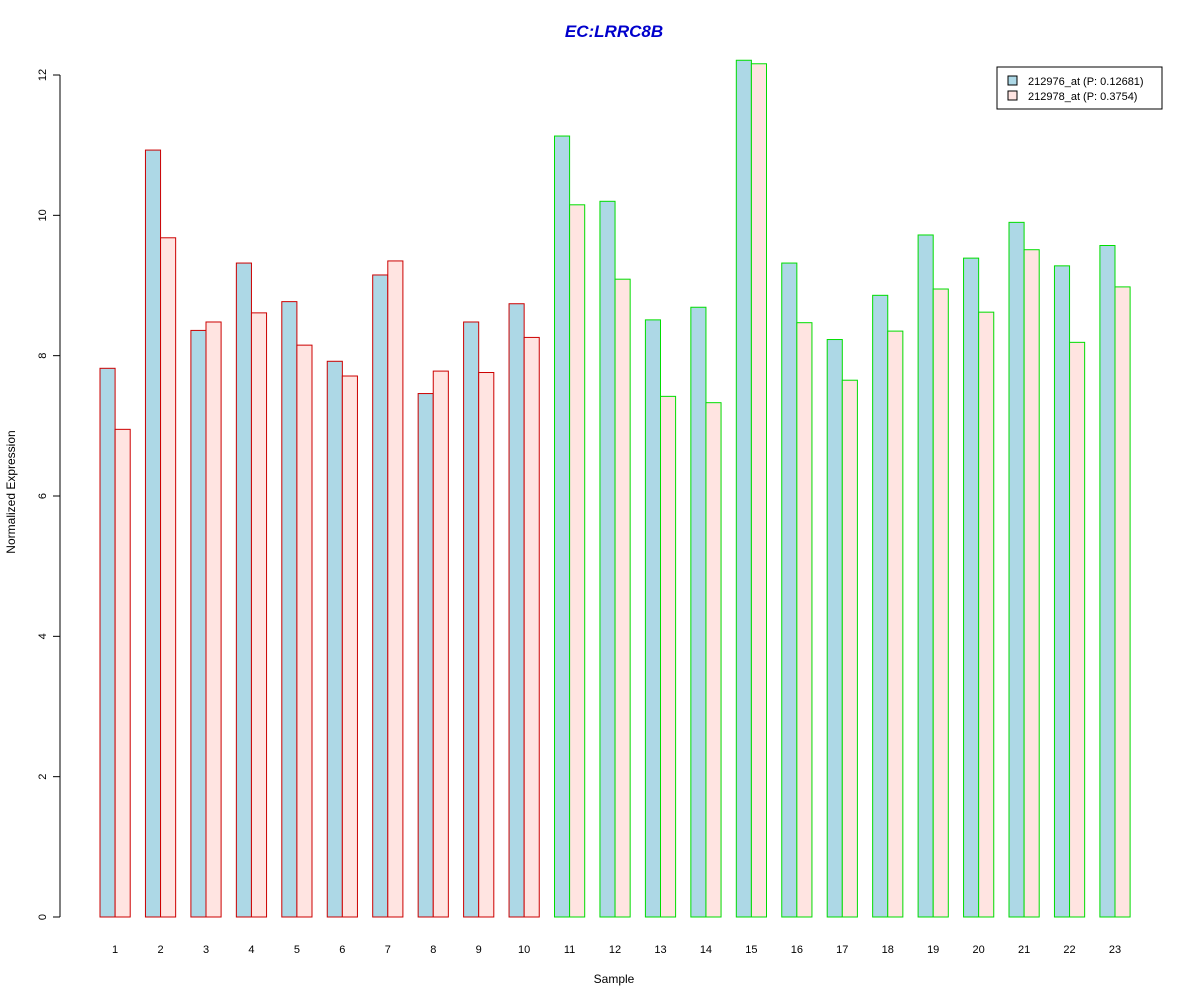 The image size is (1200, 1000). I want to click on x-tick-label: 23, so click(1115, 950).